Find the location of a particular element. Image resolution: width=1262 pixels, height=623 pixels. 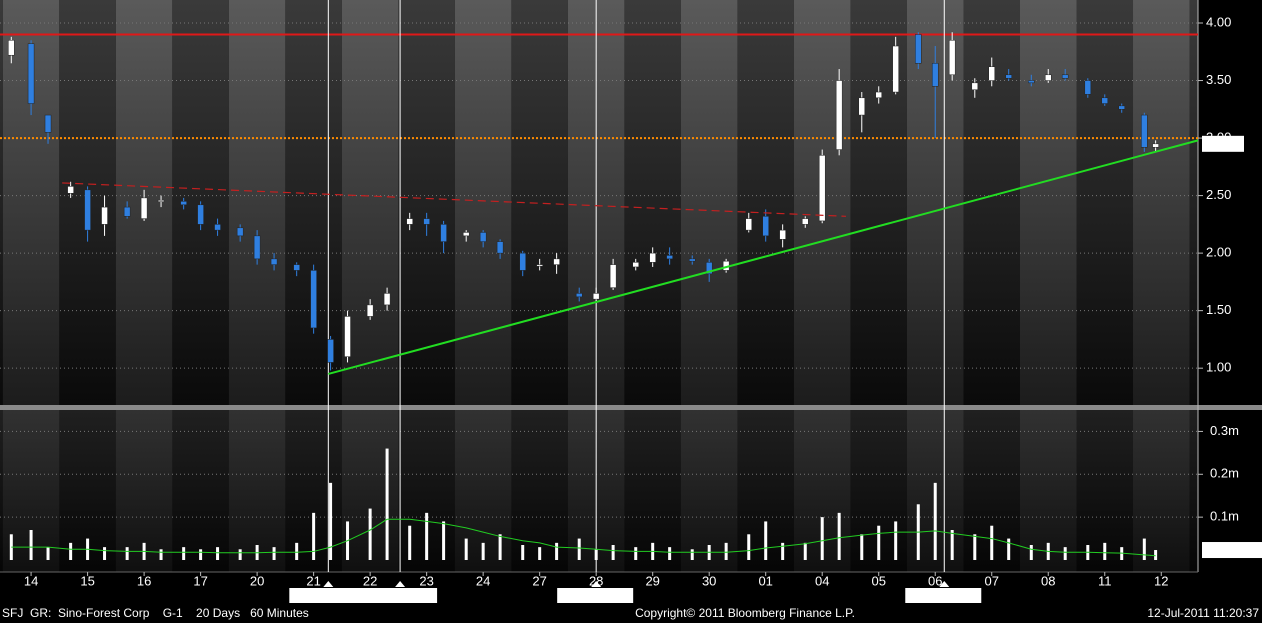

x-tick-label: 12 is located at coordinates (1161, 580).